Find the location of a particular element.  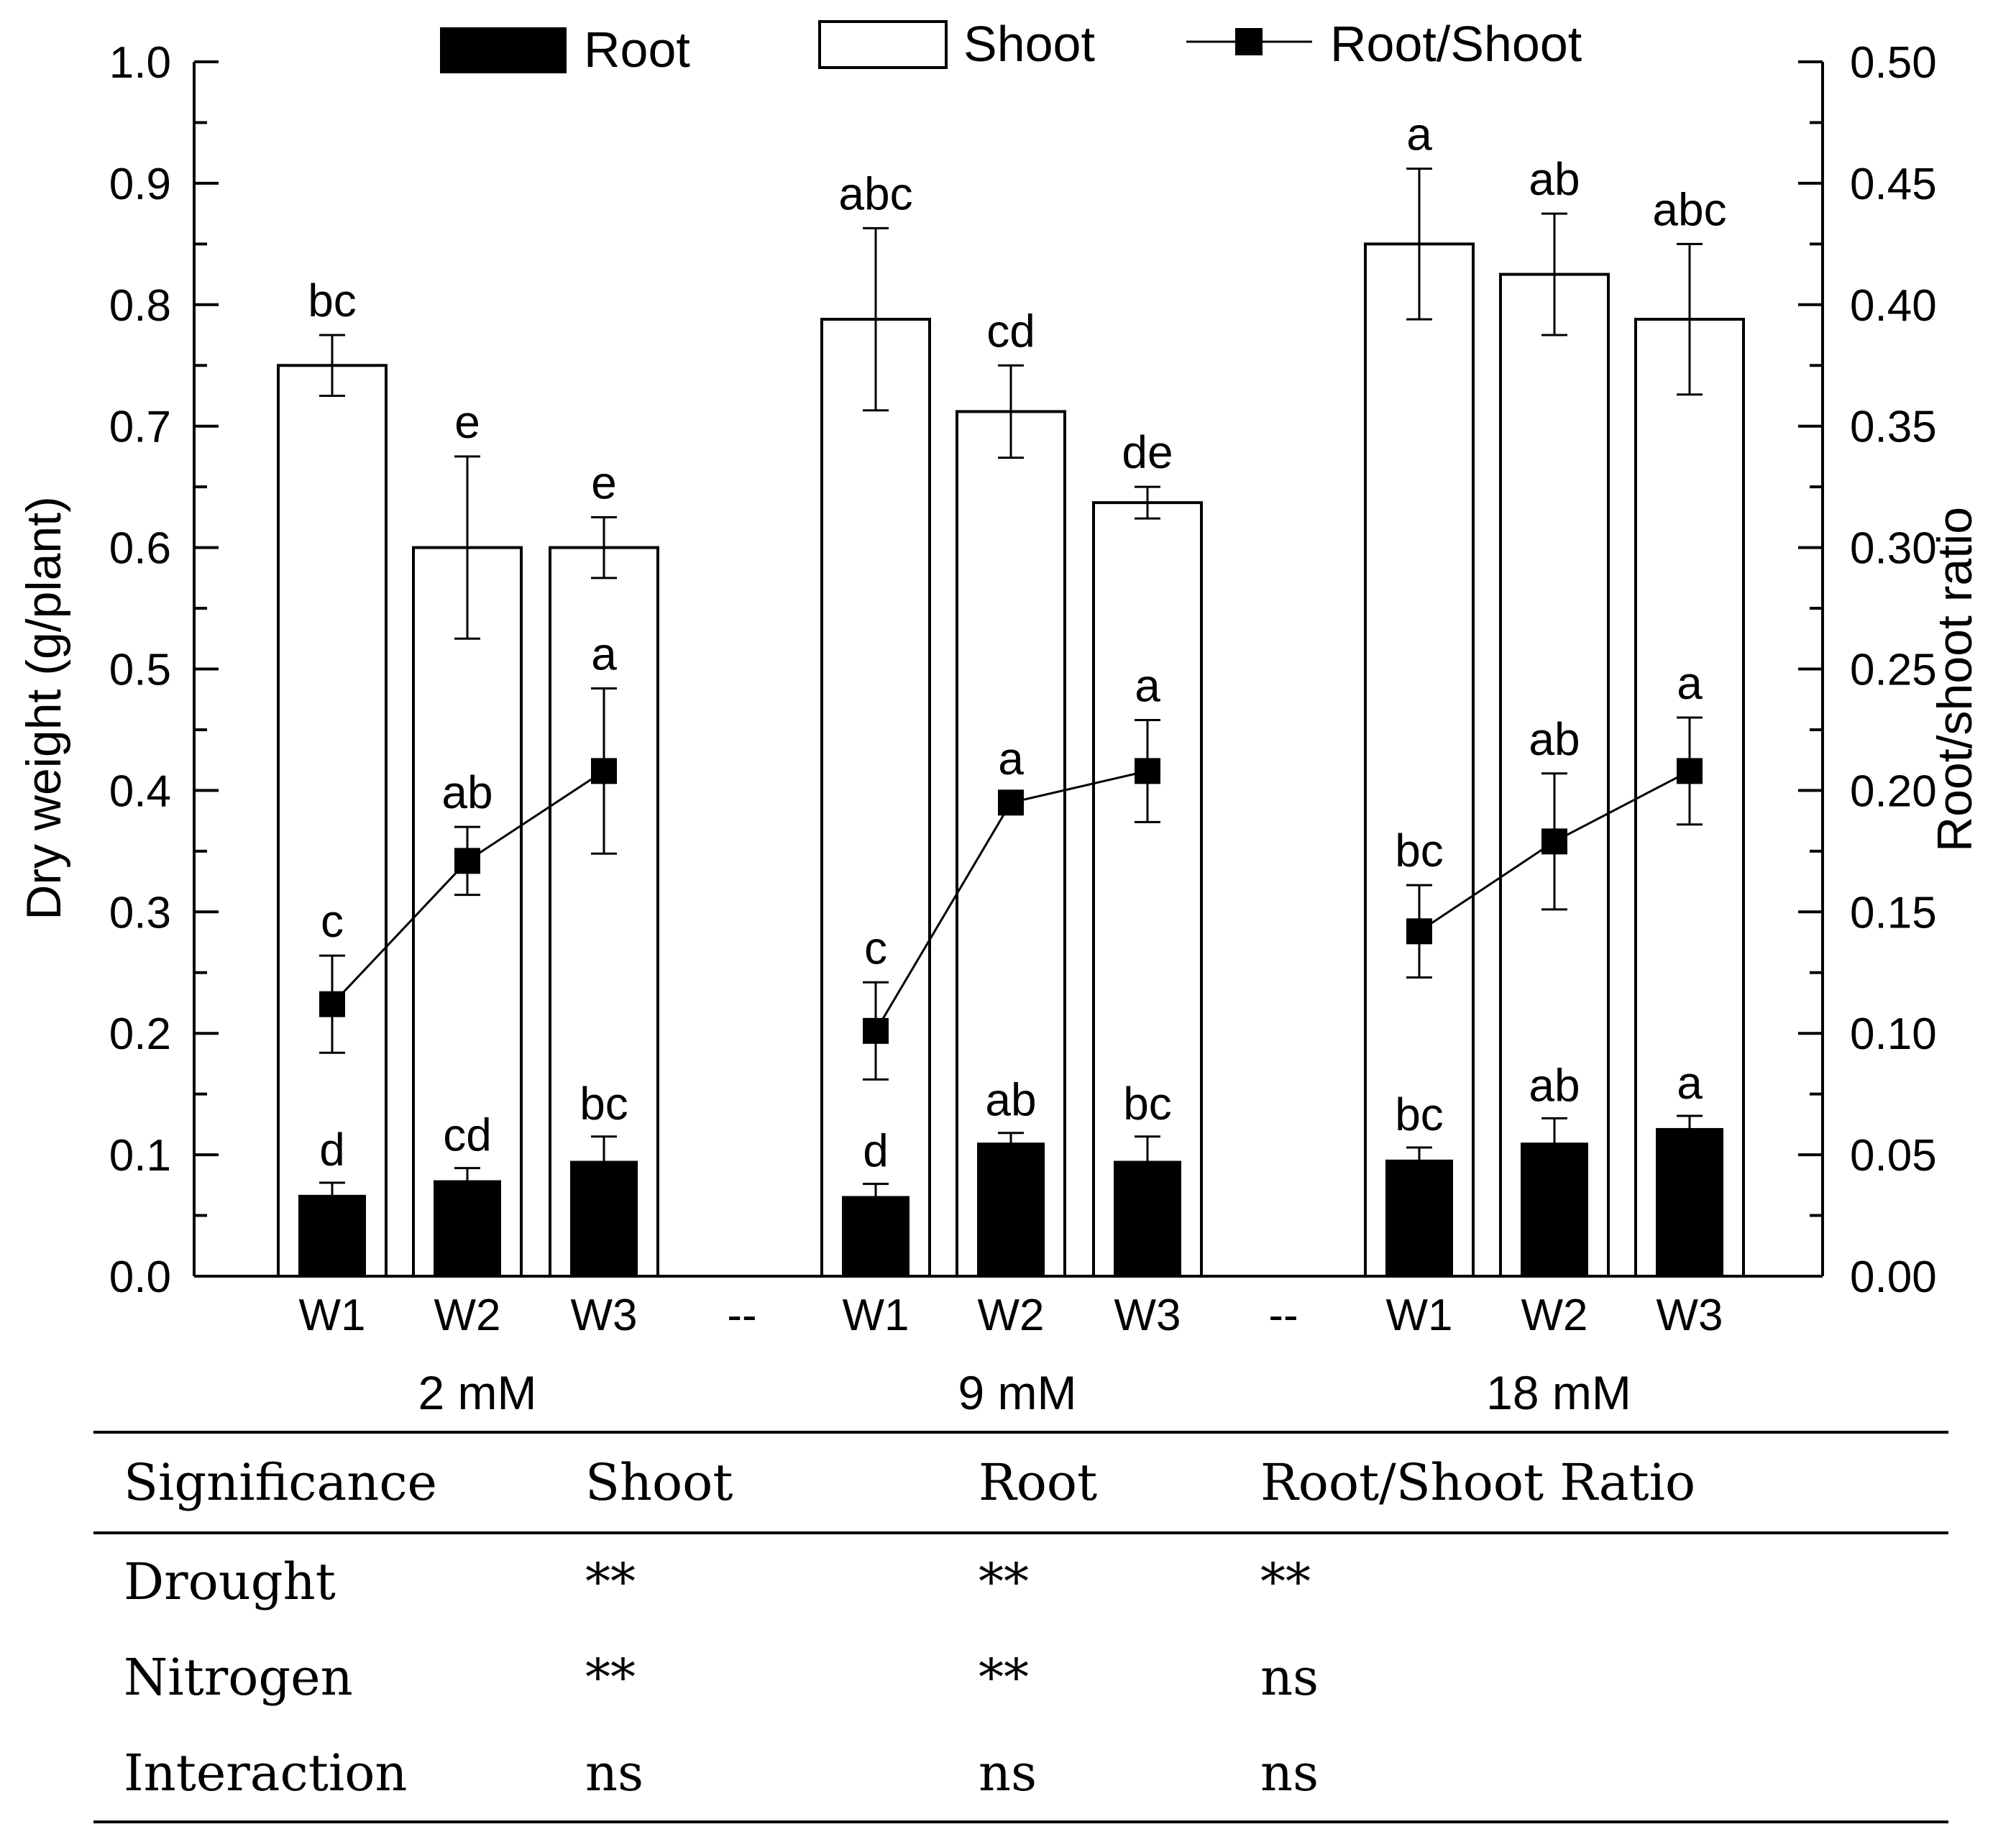

legend-shoot-swatch is located at coordinates (883, 44).